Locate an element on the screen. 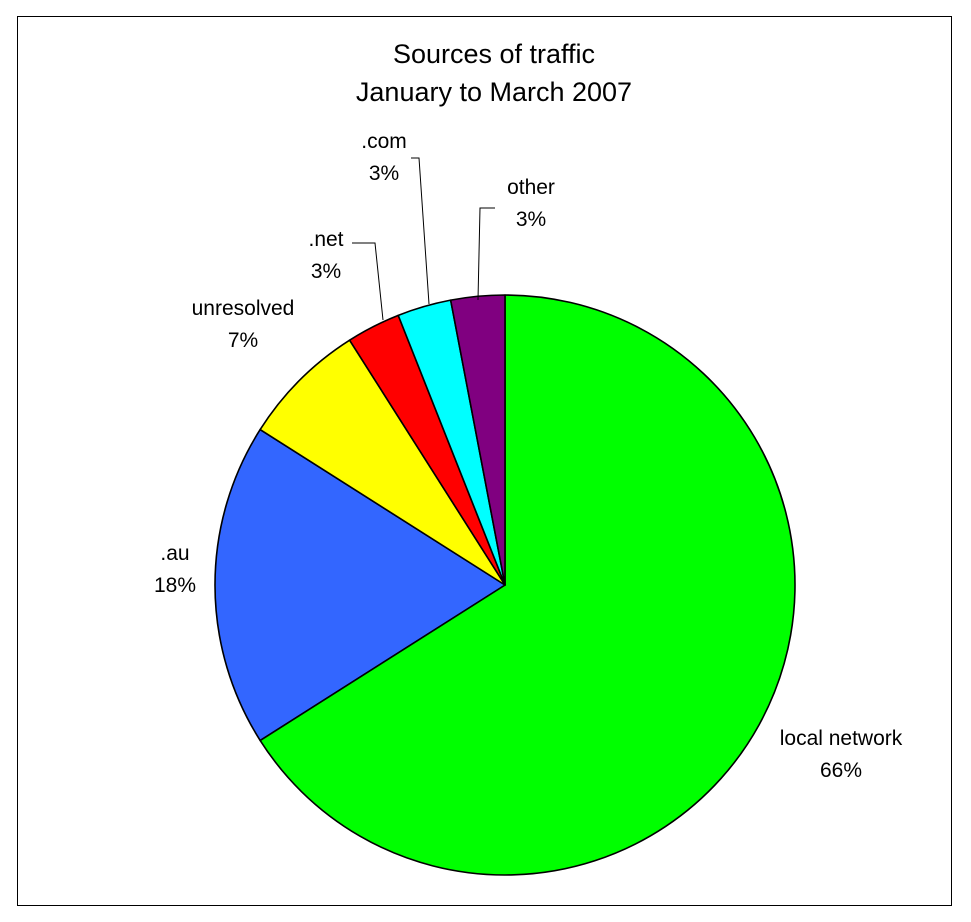 Image resolution: width=971 pixels, height=922 pixels. chart-title: Sources of traffic is located at coordinates (494, 54).